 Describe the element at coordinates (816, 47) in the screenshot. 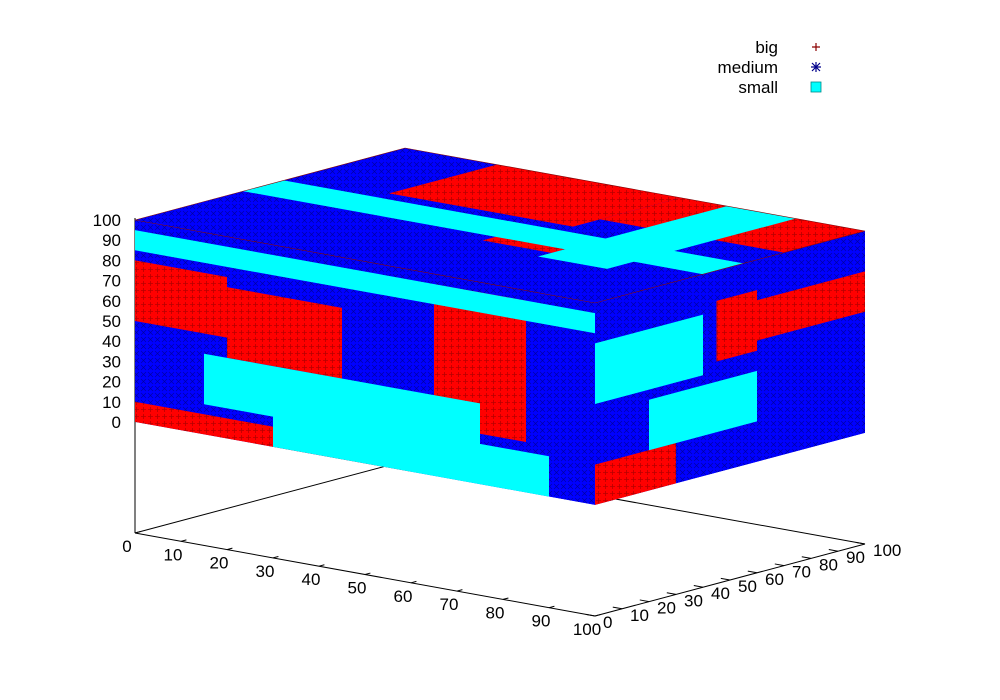

I see `legend-plus-marker` at that location.